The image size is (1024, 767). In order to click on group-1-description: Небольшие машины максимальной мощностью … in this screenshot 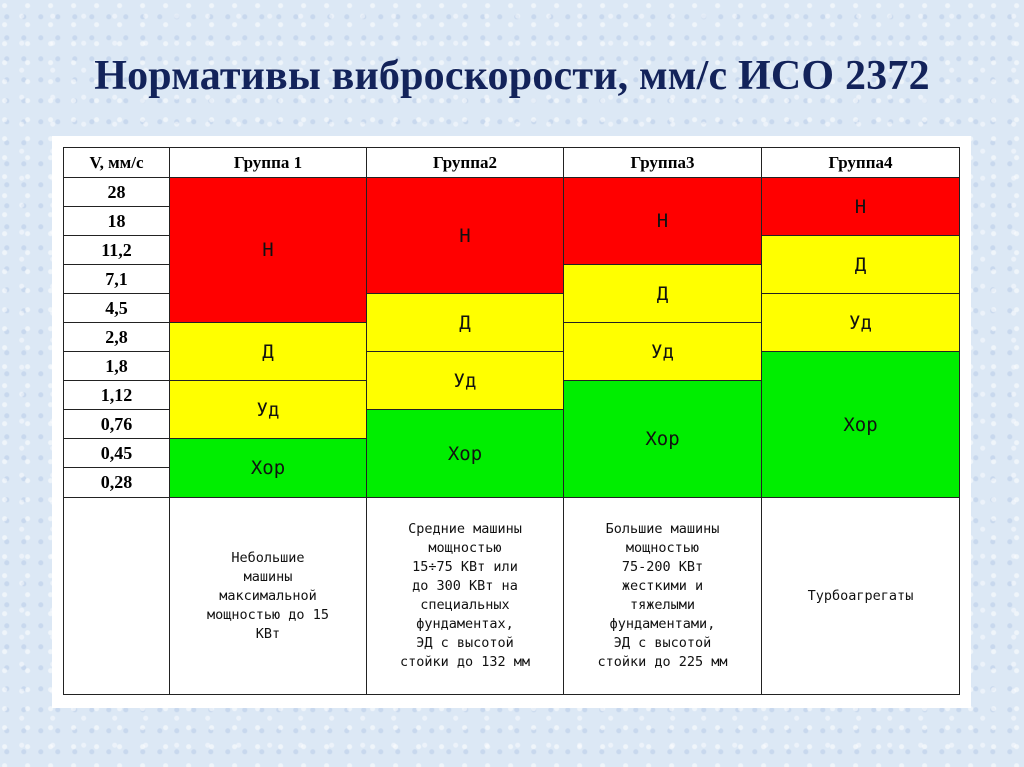, I will do `click(268, 596)`.